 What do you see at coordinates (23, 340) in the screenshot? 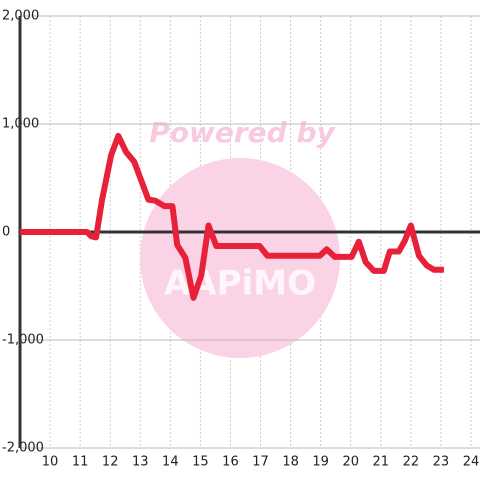
I see `y-tick-label: -1,000` at bounding box center [23, 340].